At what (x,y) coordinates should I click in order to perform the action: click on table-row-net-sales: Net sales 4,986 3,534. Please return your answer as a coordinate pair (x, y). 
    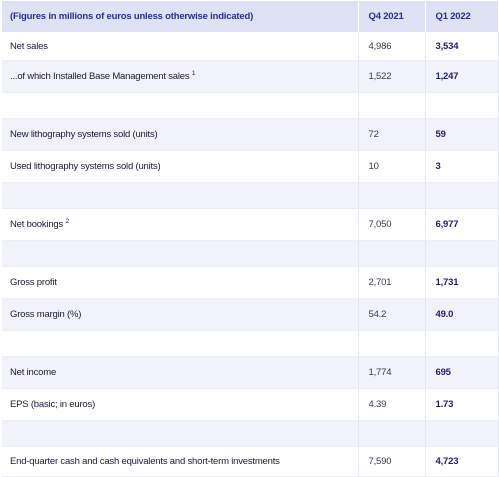
    Looking at the image, I should click on (250, 46).